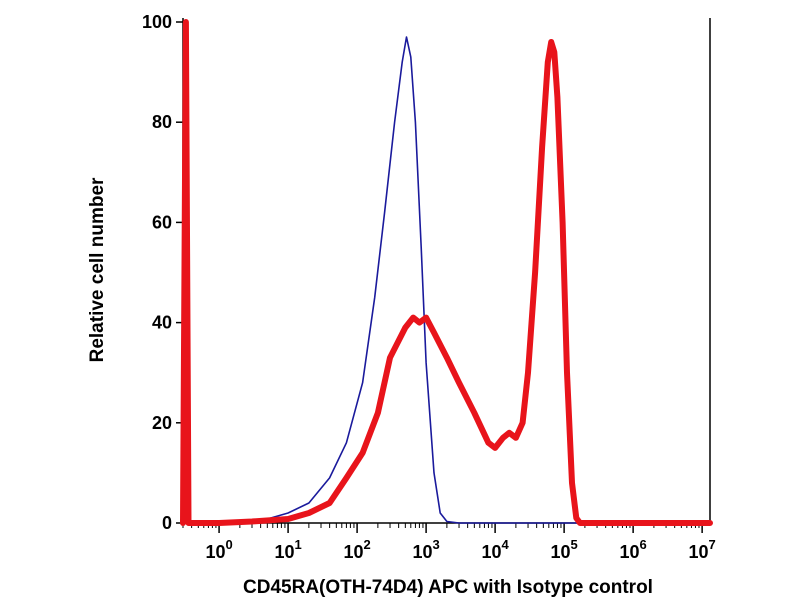 This screenshot has height=600, width=800. I want to click on y-tick-label: 80, so click(162, 122).